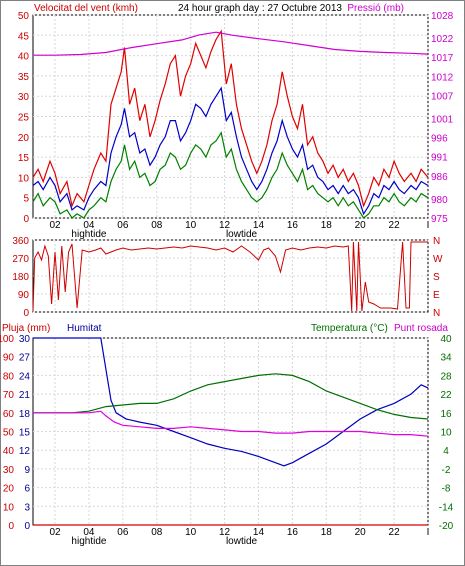 The width and height of the screenshot is (465, 566). Describe the element at coordinates (24, 118) in the screenshot. I see `wind-y-tick-label: 25` at that location.